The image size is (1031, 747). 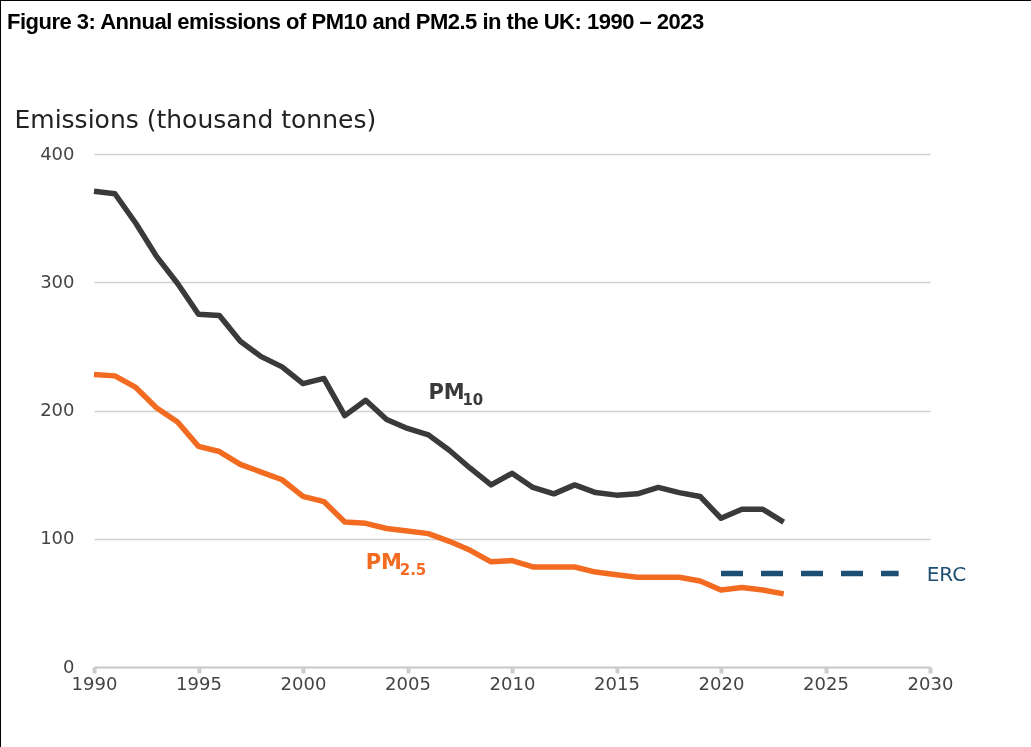 What do you see at coordinates (303, 683) in the screenshot?
I see `x-tick-label: 2000` at bounding box center [303, 683].